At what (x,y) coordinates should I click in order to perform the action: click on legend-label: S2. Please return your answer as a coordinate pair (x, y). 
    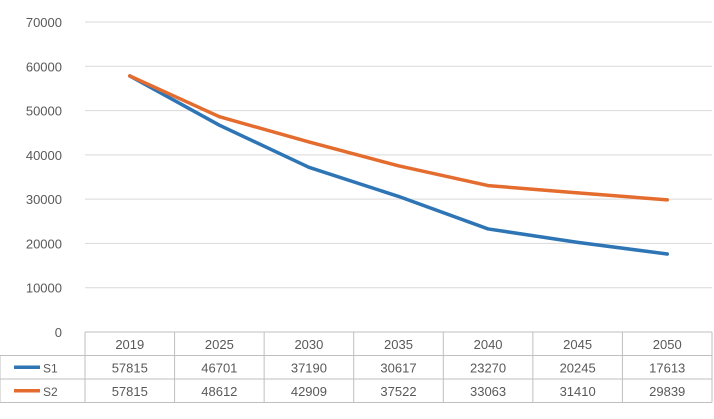
    Looking at the image, I should click on (50, 392).